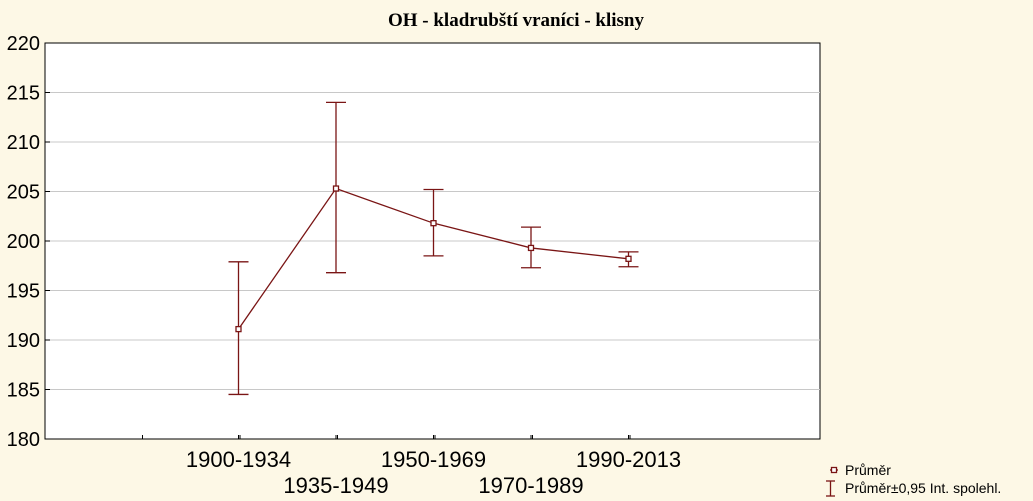  What do you see at coordinates (23, 44) in the screenshot?
I see `y-tick-label: 220` at bounding box center [23, 44].